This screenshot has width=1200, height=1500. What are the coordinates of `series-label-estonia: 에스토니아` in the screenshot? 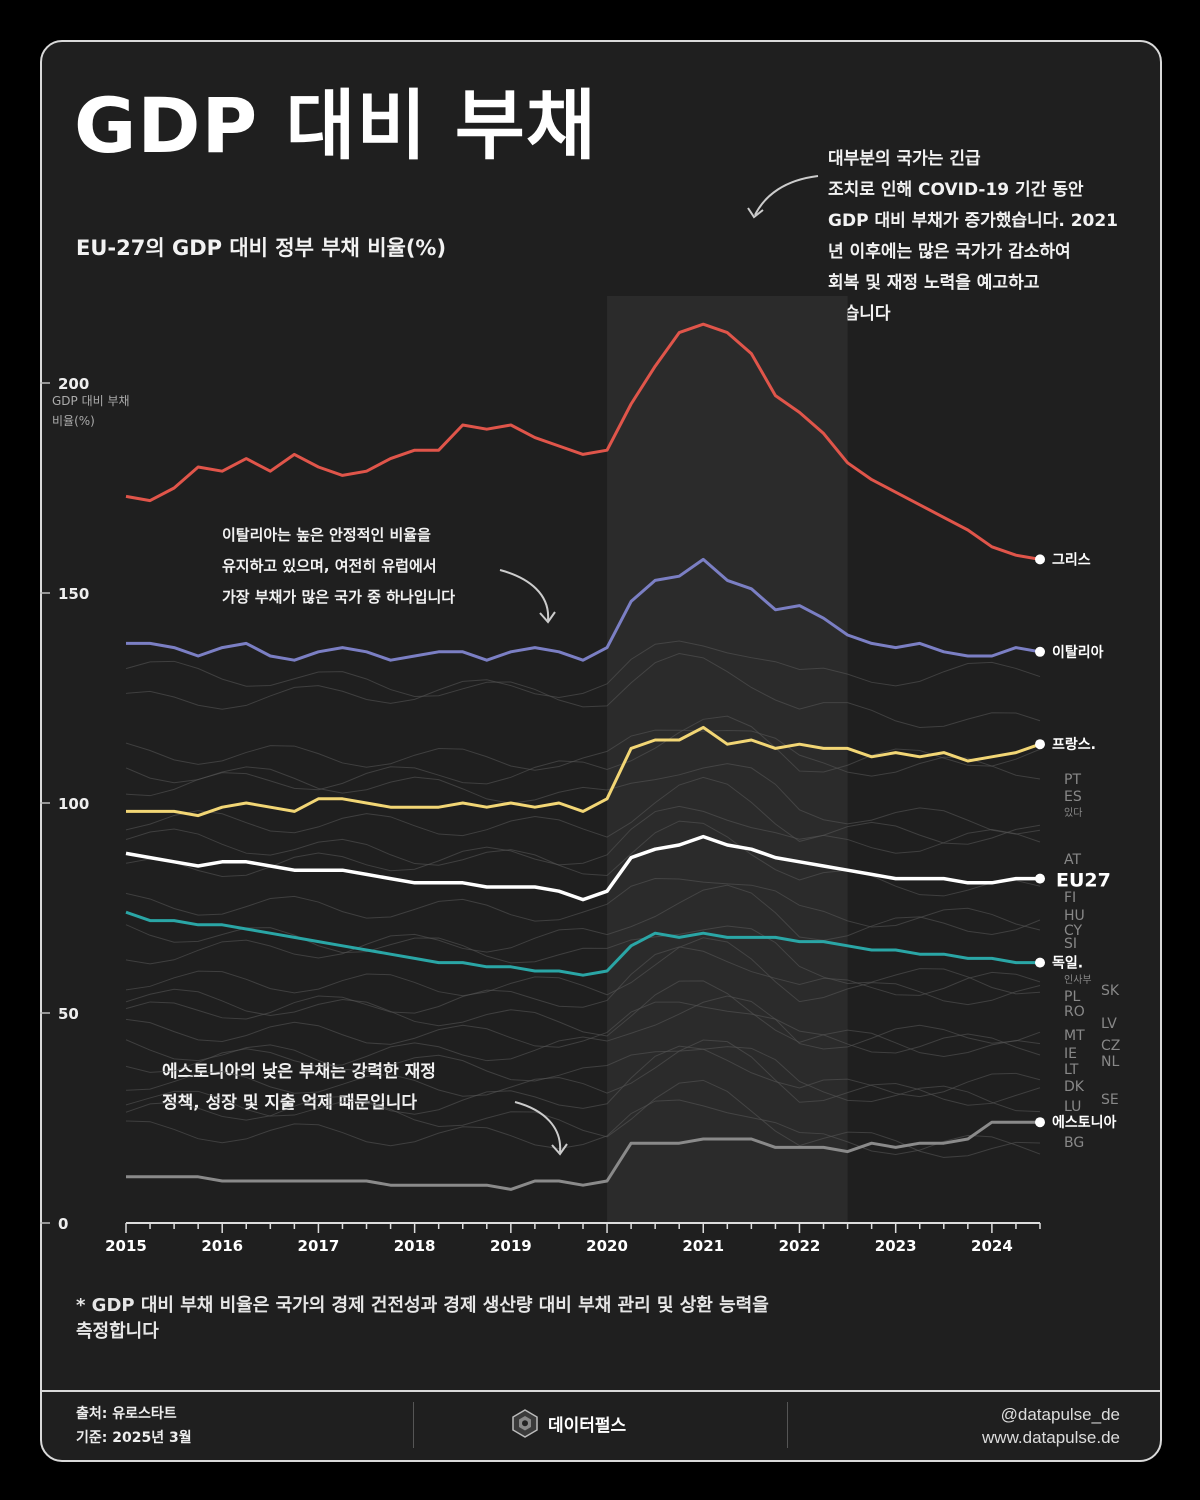 It's located at (1084, 1122).